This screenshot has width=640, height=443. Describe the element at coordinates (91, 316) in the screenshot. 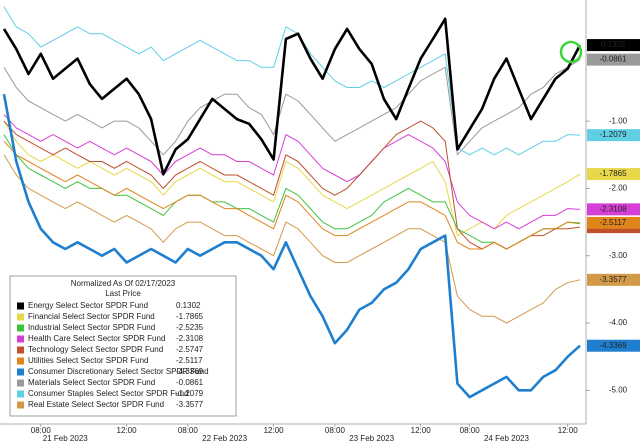

I see `legend-name: Financial Select Sector SPDR Fund` at that location.